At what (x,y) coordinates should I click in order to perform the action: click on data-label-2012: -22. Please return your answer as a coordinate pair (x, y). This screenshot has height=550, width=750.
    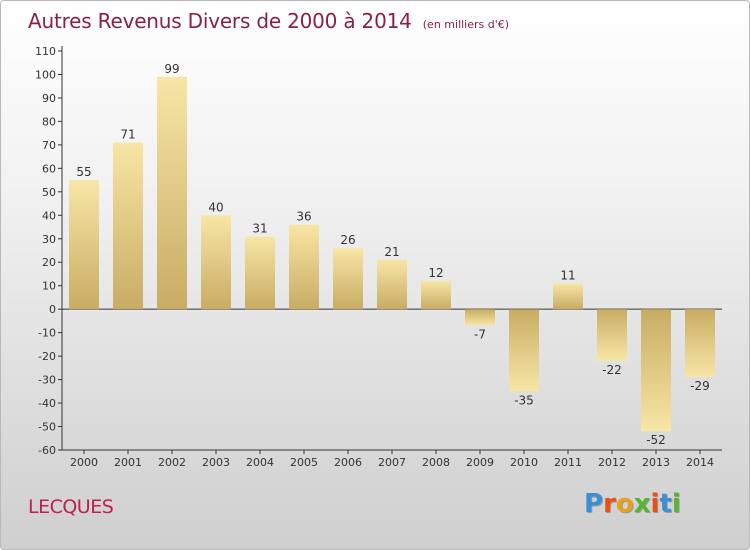
    Looking at the image, I should click on (612, 370).